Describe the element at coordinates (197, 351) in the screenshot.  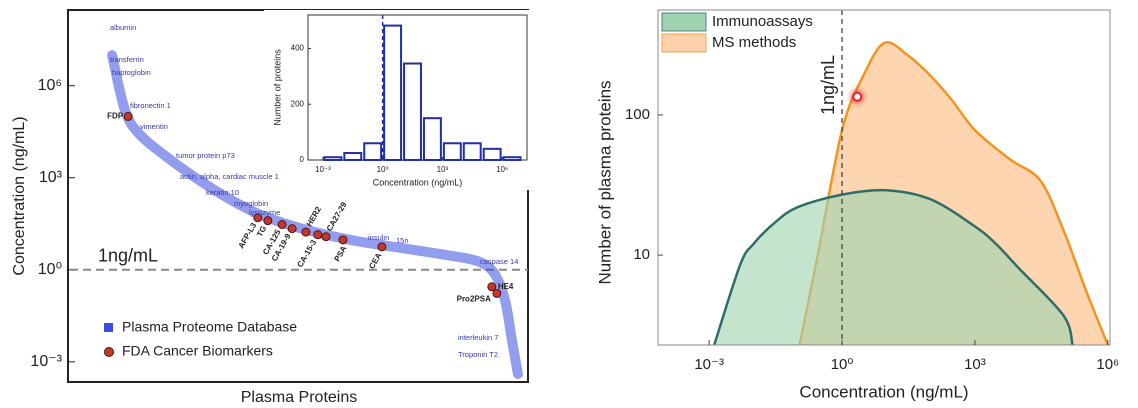
I see `legend-label: FDA Cancer Biomarkers` at that location.